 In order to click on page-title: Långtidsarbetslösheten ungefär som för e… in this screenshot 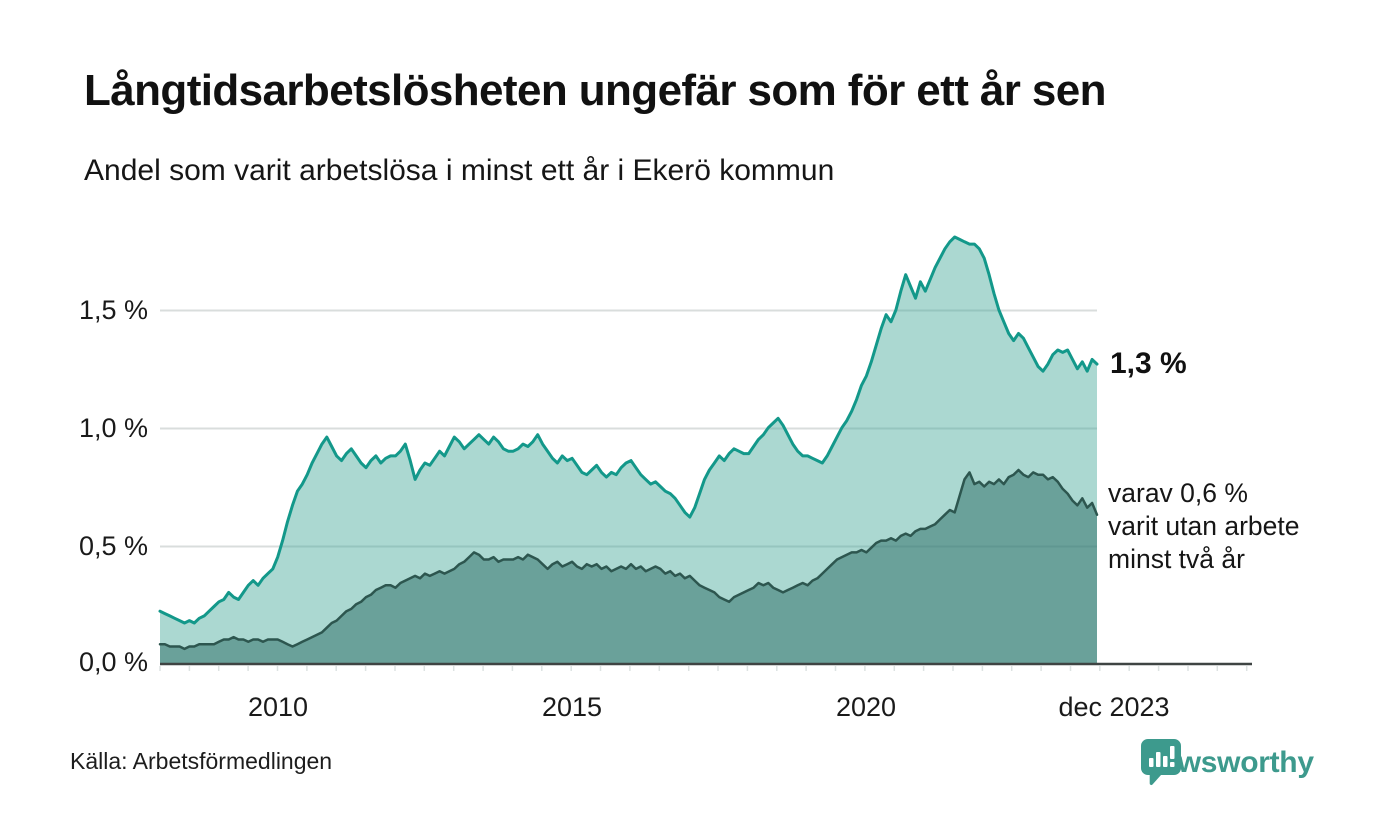, I will do `click(595, 90)`.